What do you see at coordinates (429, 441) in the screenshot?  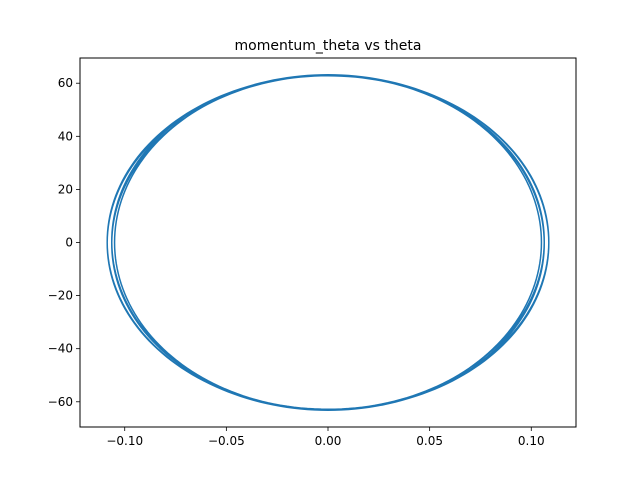 I see `x-tick-label: 0.05` at bounding box center [429, 441].